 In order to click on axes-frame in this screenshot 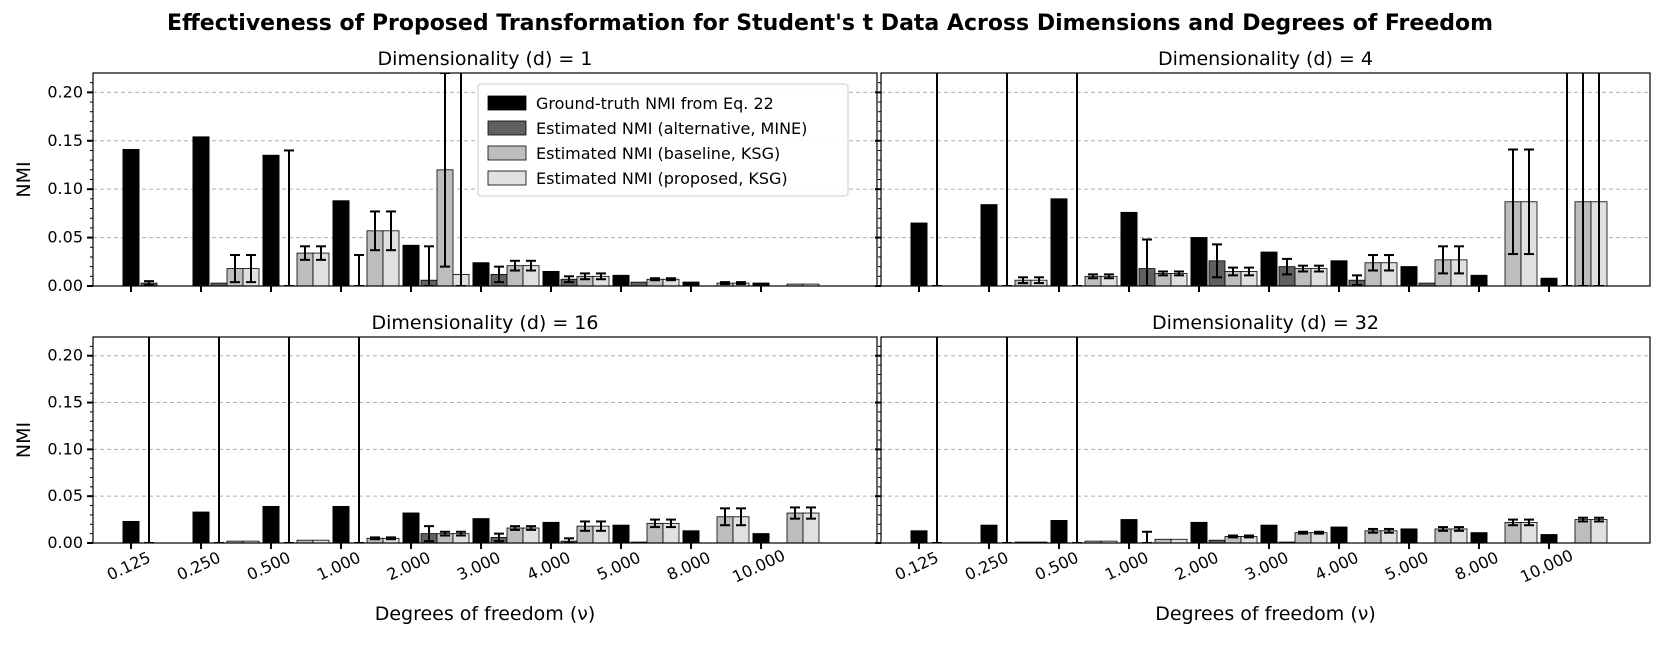, I will do `click(1265, 440)`.